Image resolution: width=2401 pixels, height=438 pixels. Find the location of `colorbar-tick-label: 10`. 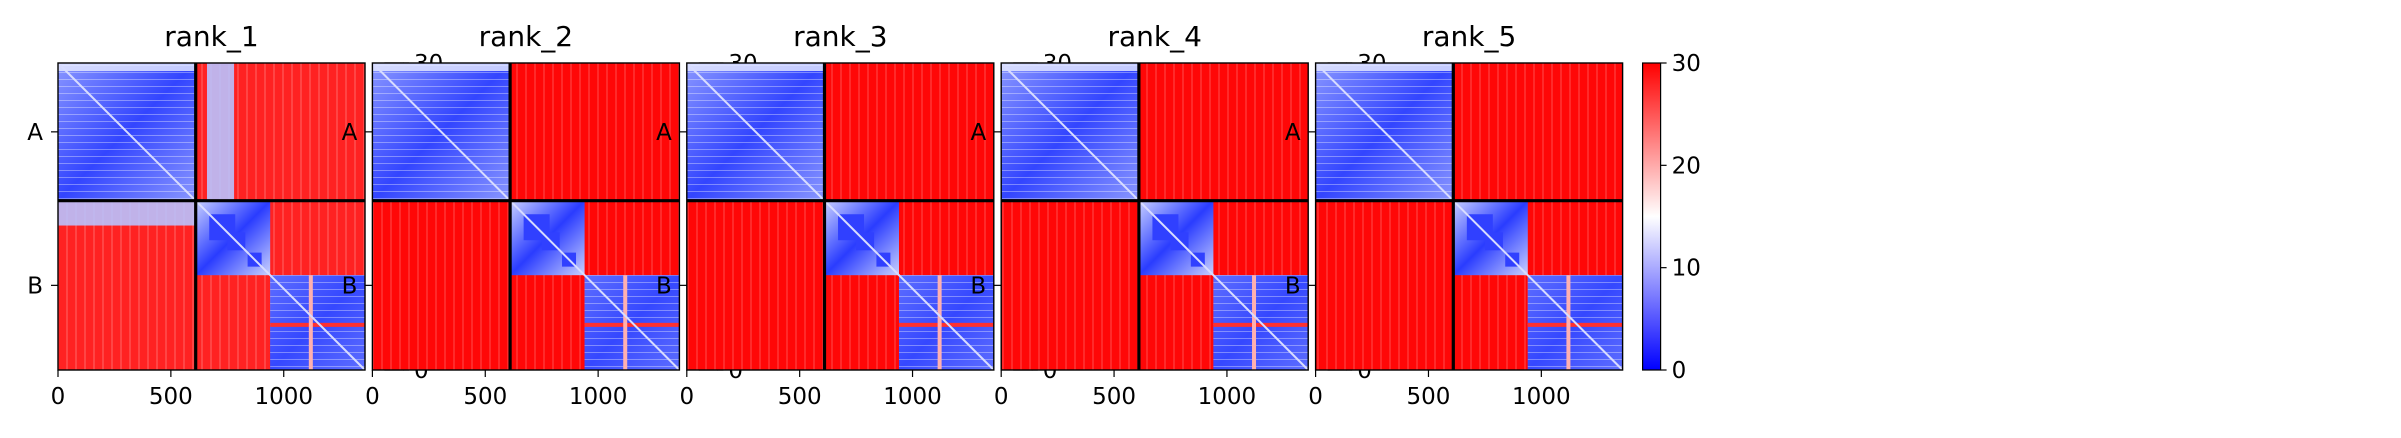

colorbar-tick-label: 10 is located at coordinates (1686, 269).